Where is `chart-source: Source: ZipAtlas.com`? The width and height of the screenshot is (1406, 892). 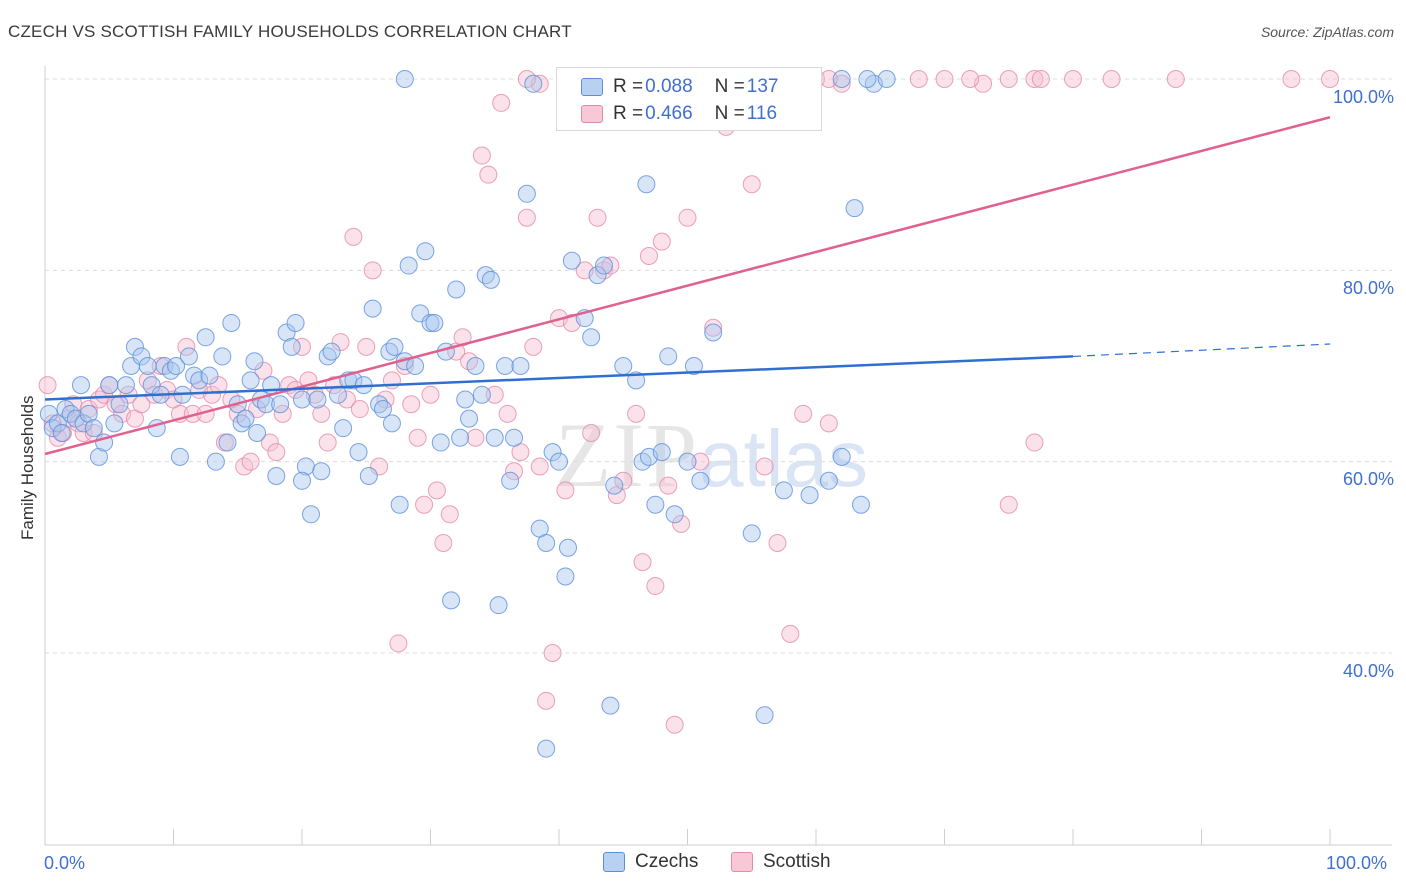 chart-source: Source: ZipAtlas.com is located at coordinates (1327, 32).